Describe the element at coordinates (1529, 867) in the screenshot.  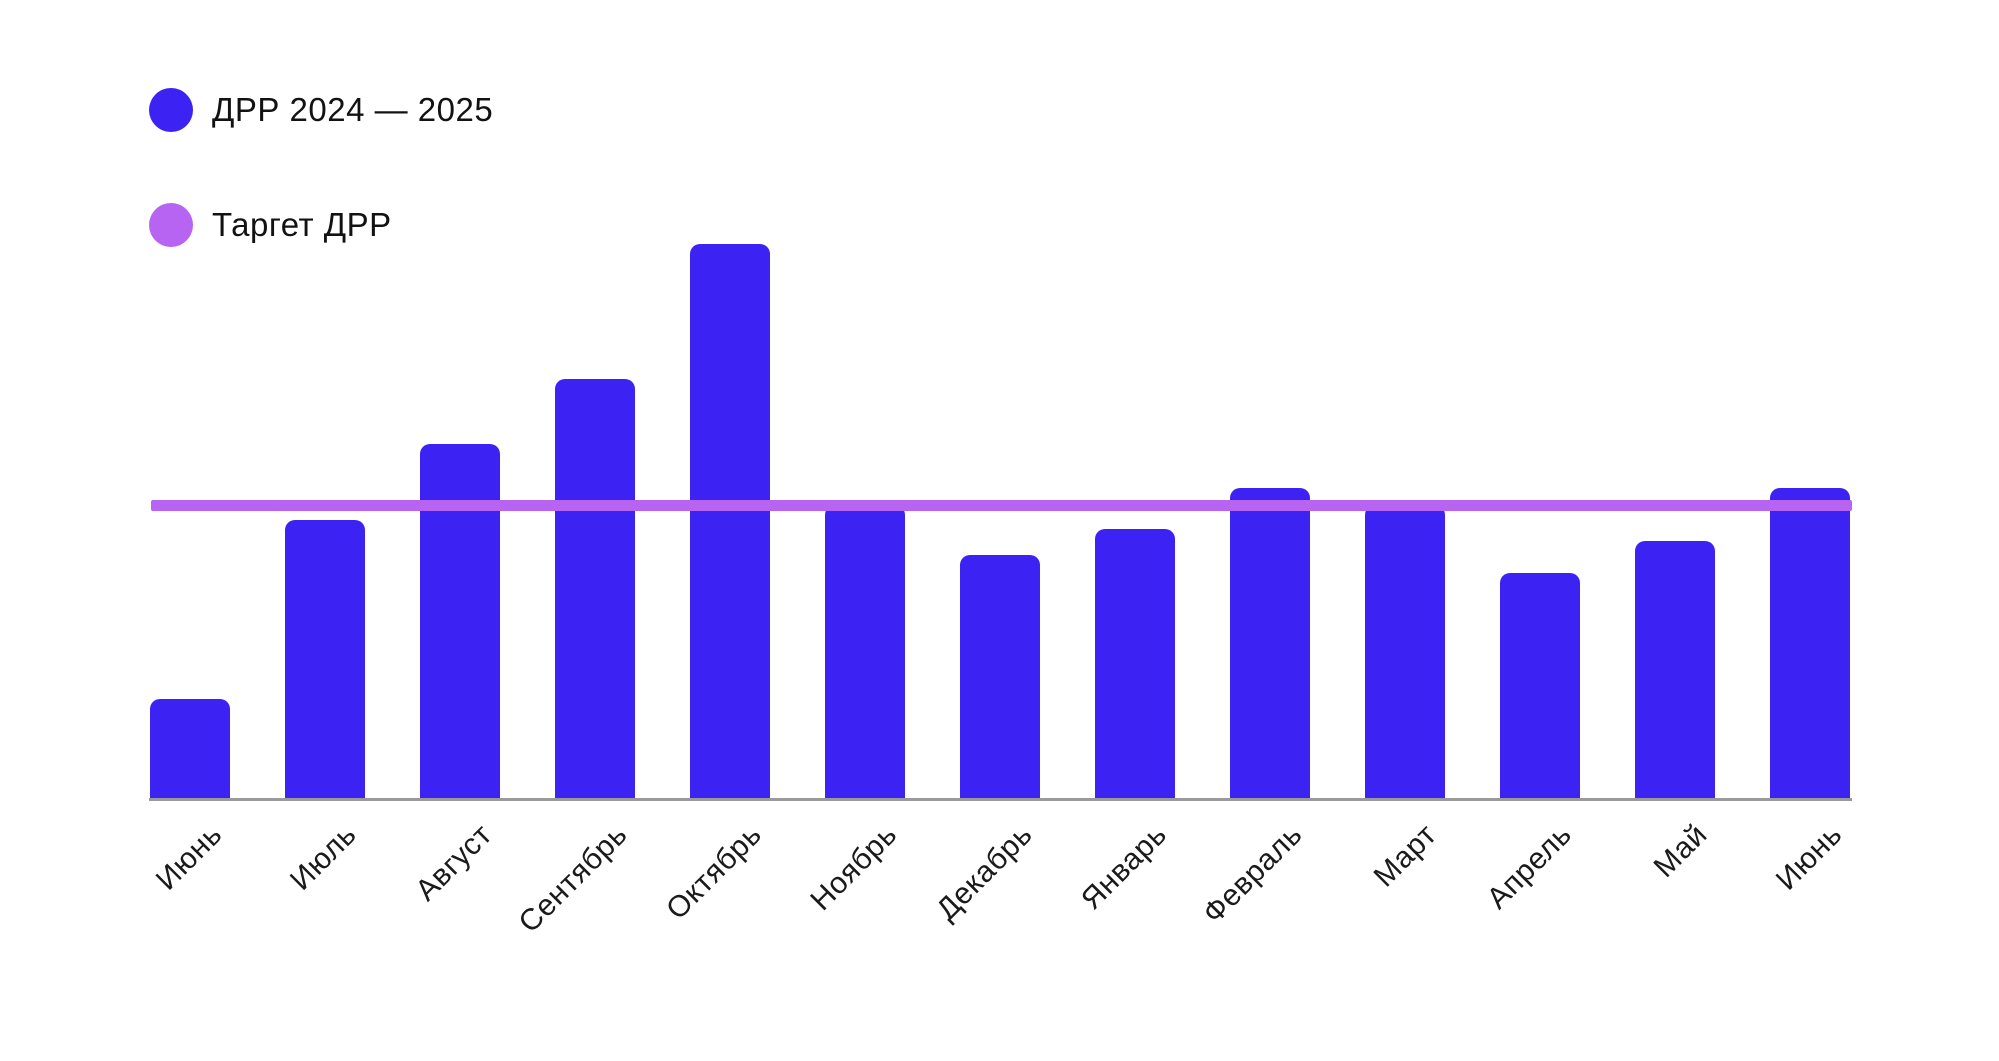
I see `x-axis-tick-label: Апрель` at that location.